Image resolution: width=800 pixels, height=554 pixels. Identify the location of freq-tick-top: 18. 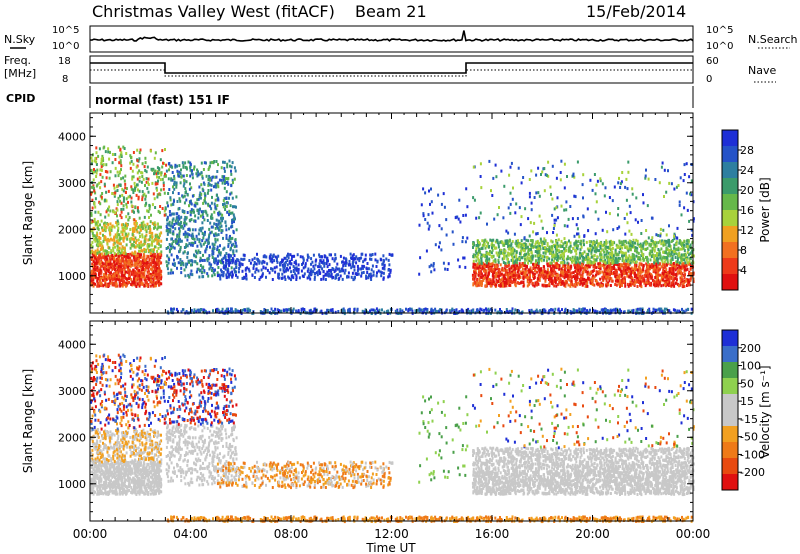
(64, 61).